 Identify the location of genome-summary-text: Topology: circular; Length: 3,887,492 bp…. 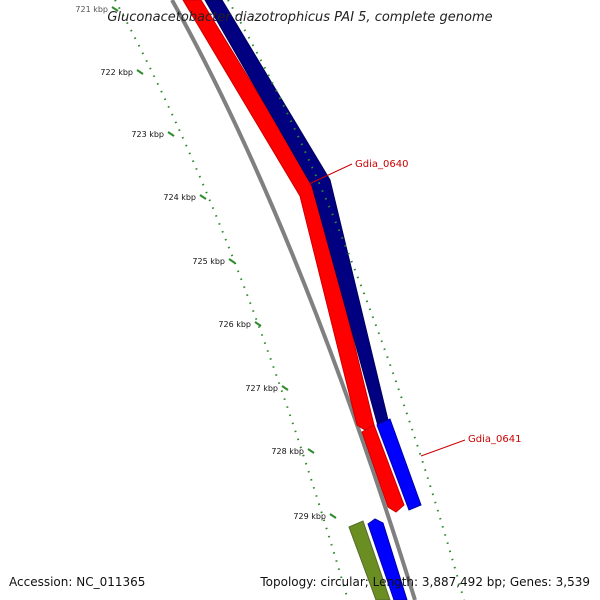
(425, 582).